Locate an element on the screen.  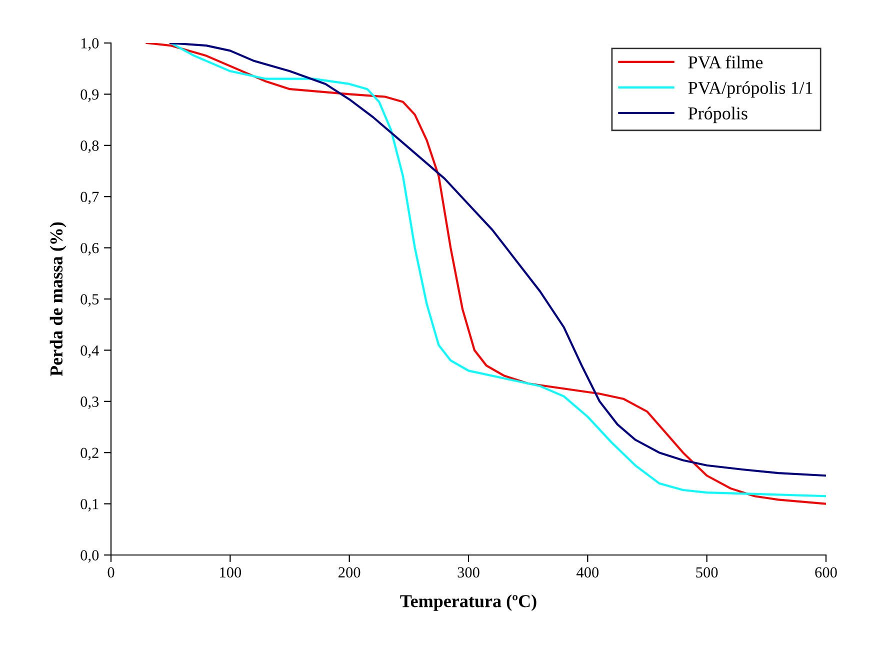
x-tick-label: 300 is located at coordinates (469, 572).